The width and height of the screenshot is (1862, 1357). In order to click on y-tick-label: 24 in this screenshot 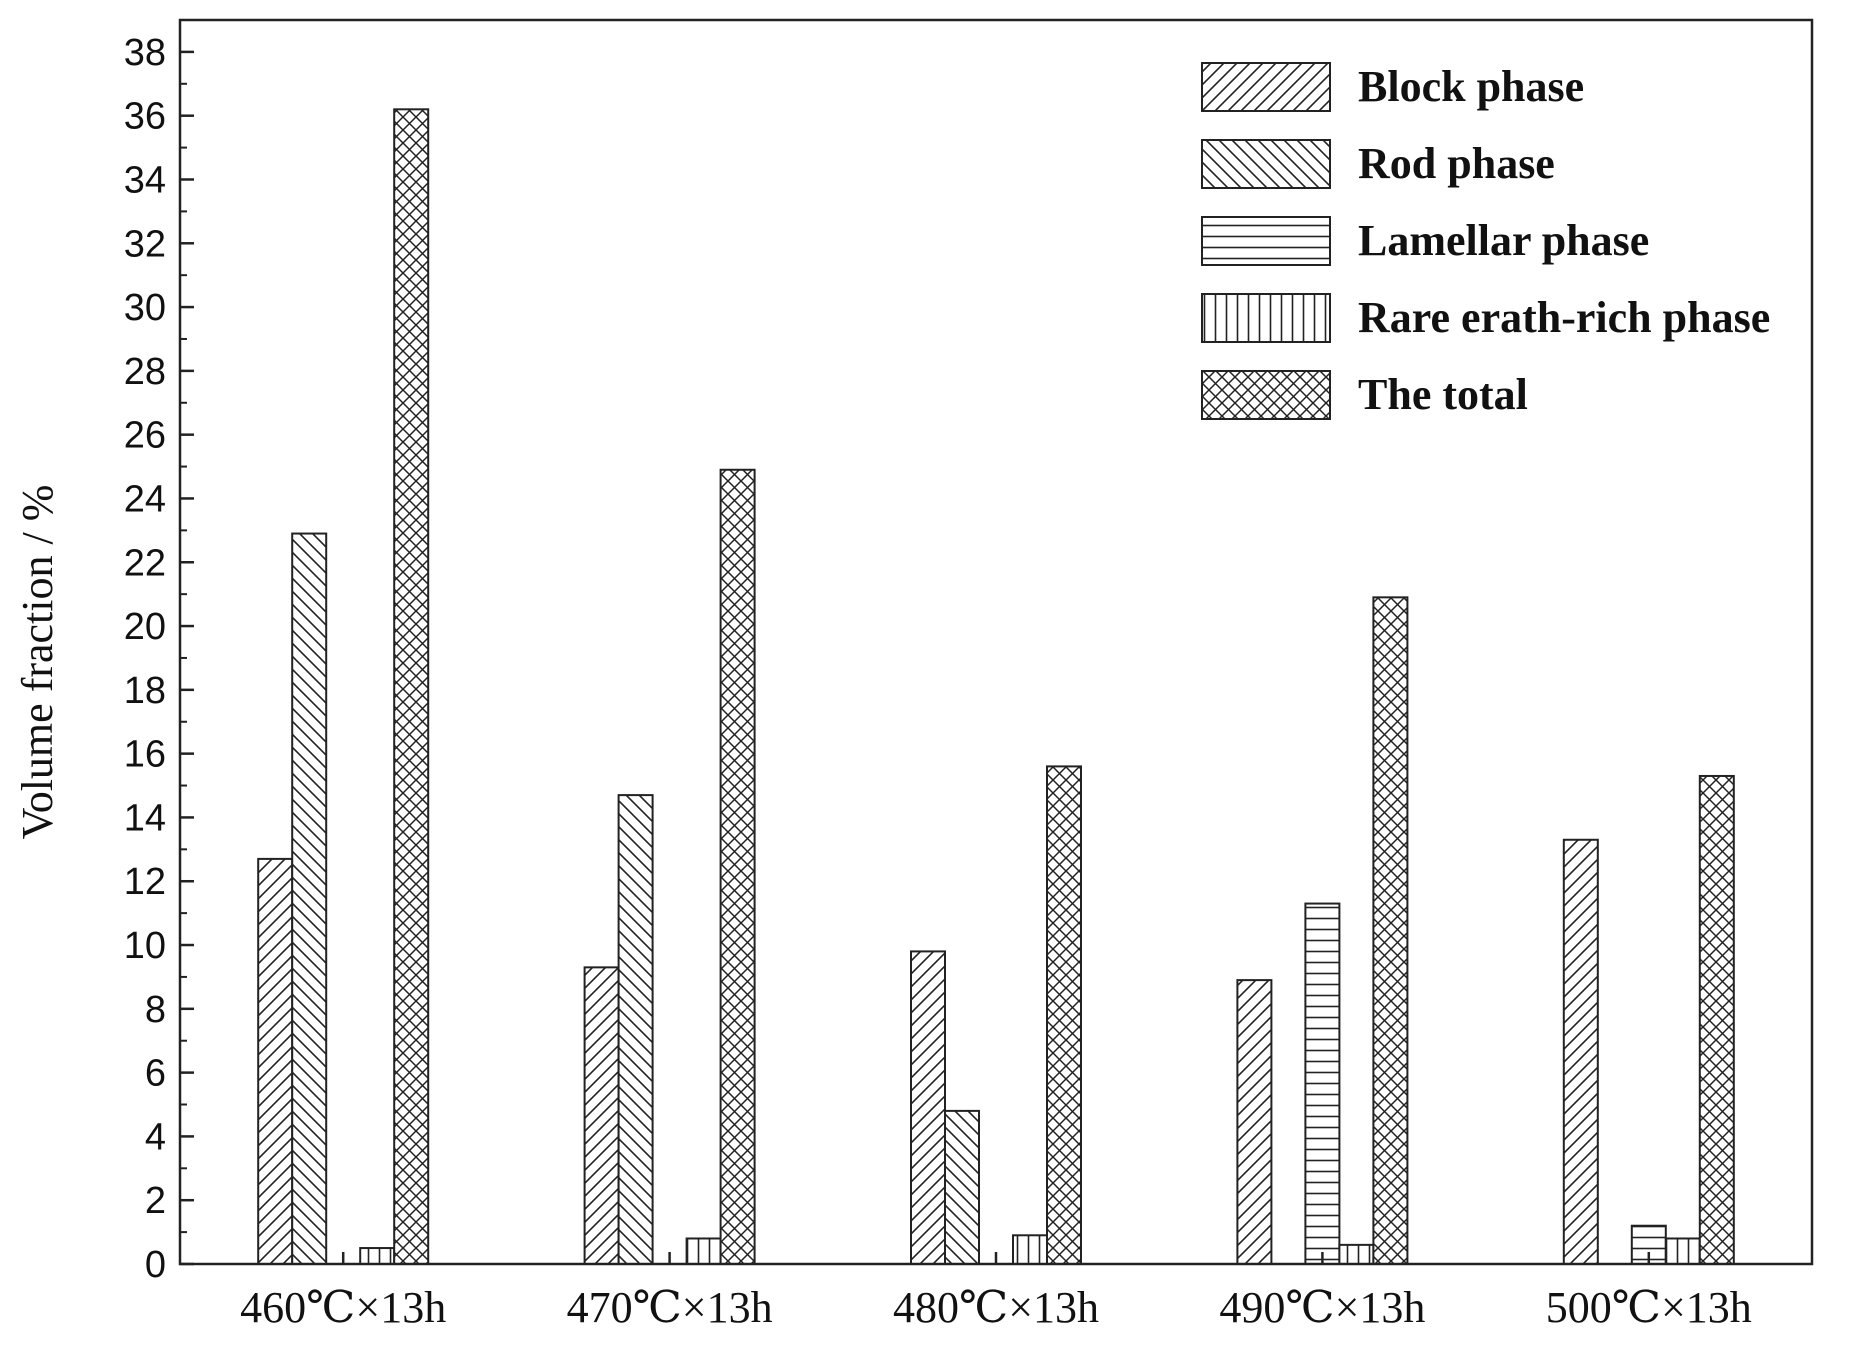, I will do `click(145, 499)`.